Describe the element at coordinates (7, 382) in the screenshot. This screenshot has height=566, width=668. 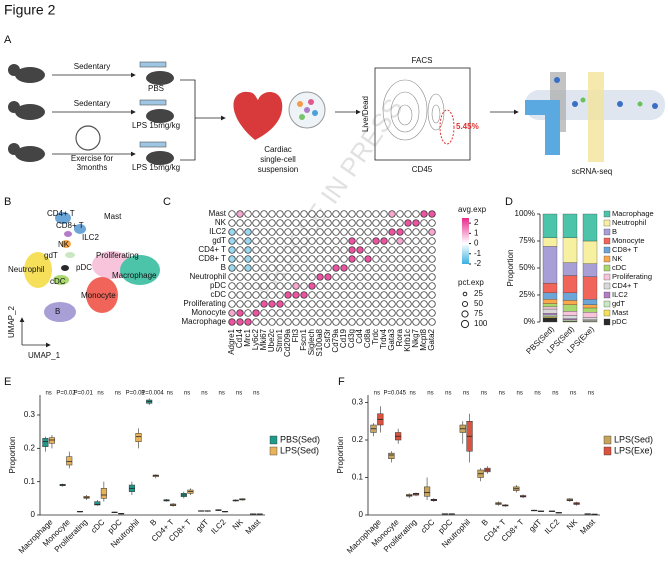
I see `panel-label: E` at that location.